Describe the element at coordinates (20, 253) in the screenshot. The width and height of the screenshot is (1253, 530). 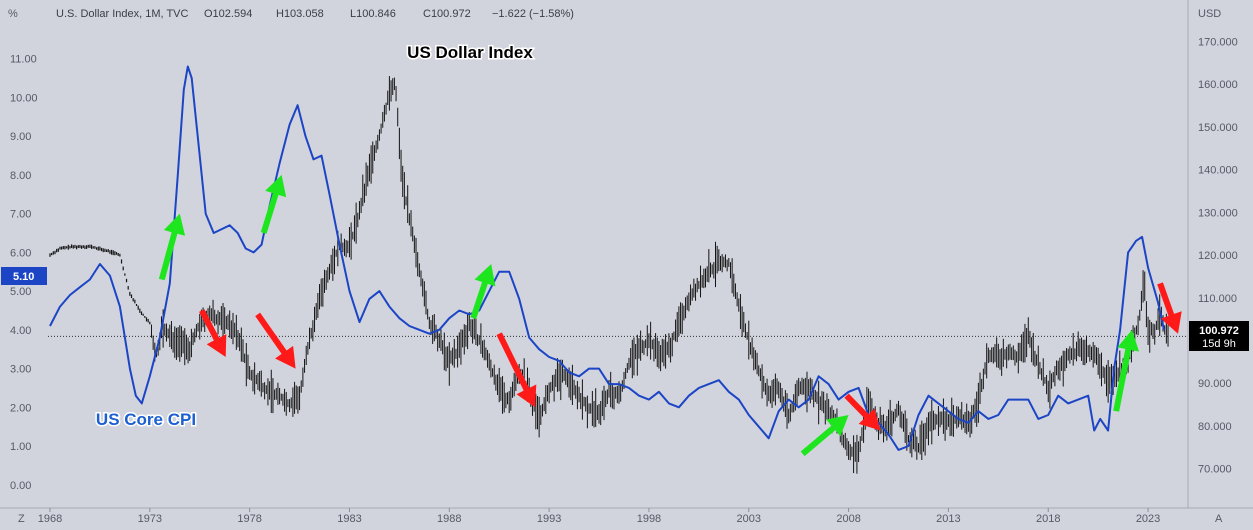
I see `left-tick-label: 6.00` at that location.